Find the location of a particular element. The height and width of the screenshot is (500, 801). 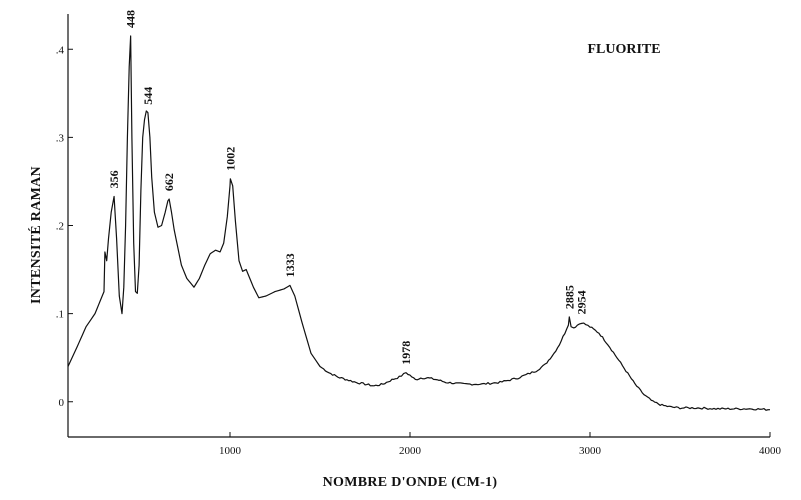

y-axis-title: INTENSITÉ RAMAN is located at coordinates (35, 235).